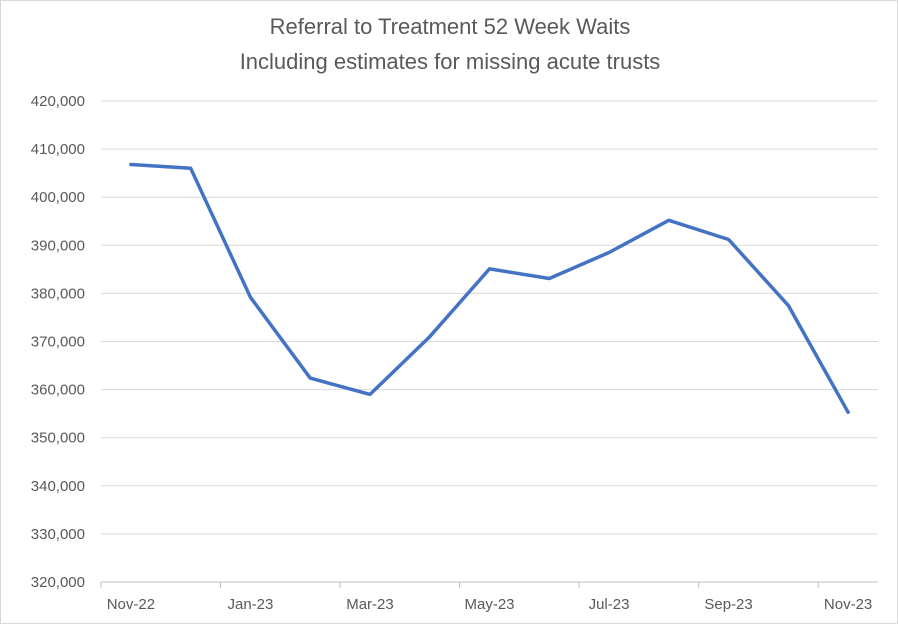  What do you see at coordinates (58, 197) in the screenshot?
I see `y-tick-label: 400,000` at bounding box center [58, 197].